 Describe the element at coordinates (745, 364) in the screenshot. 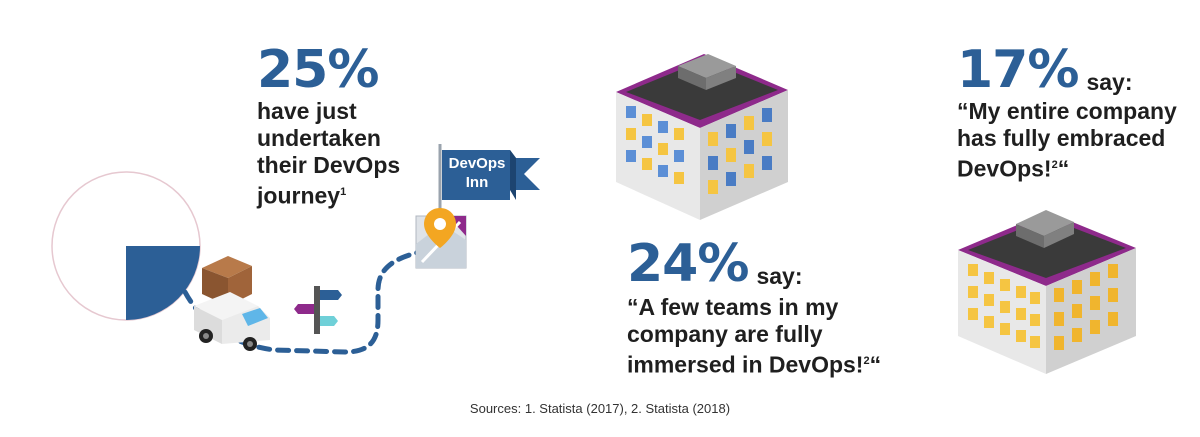

I see `stat-line: immersed in DevOps!` at that location.